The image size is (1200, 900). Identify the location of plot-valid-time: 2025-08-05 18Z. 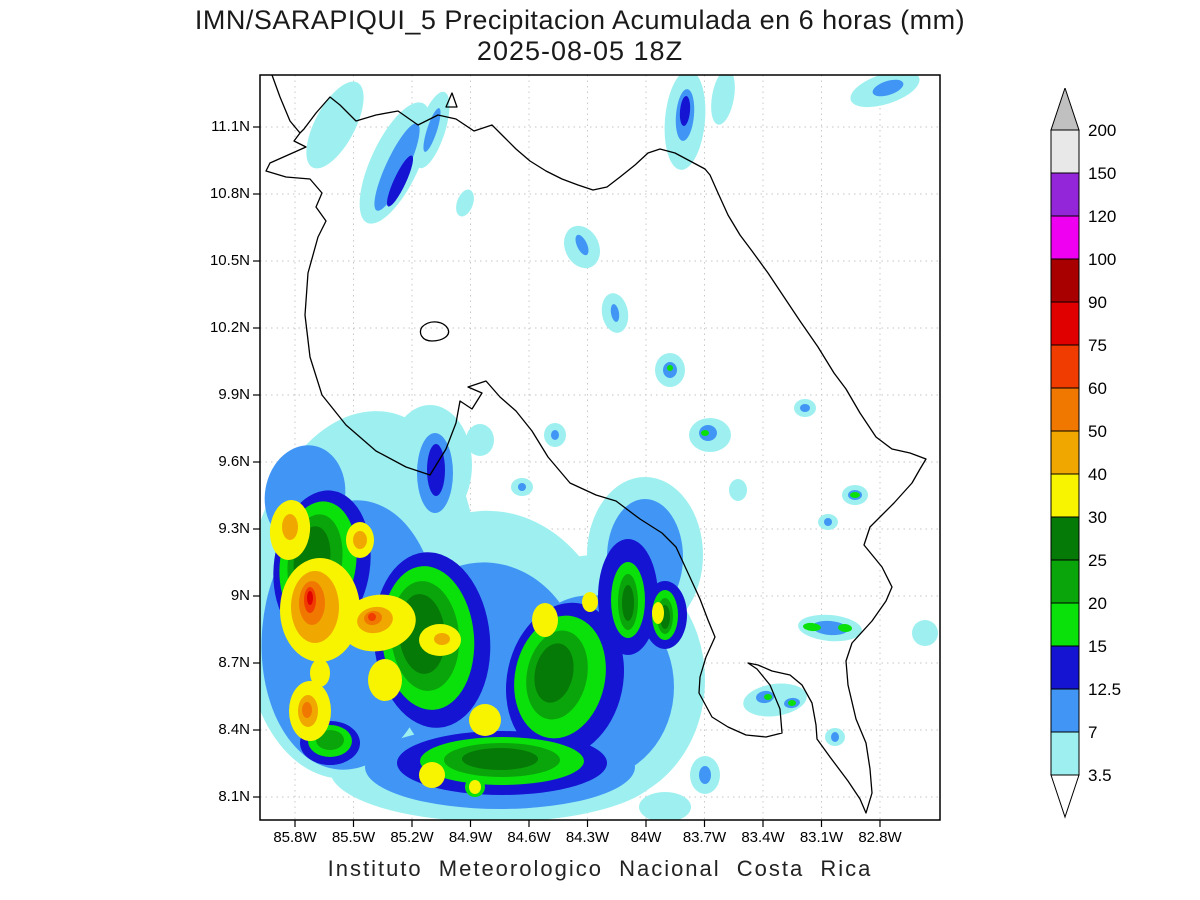
(580, 51).